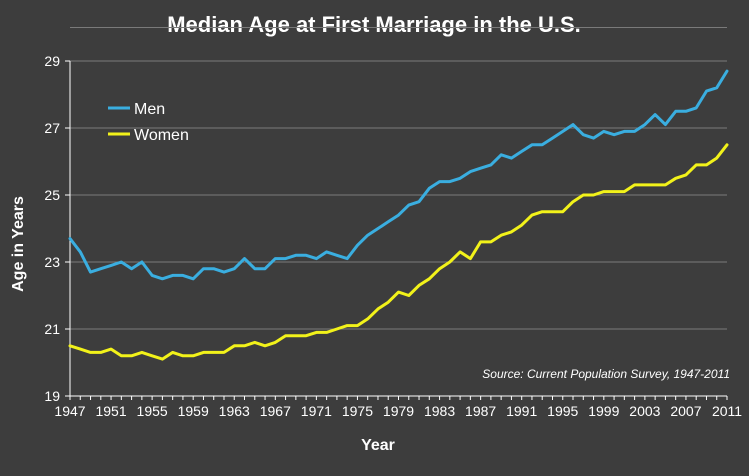  What do you see at coordinates (480, 411) in the screenshot?
I see `x-tick-label: 1987` at bounding box center [480, 411].